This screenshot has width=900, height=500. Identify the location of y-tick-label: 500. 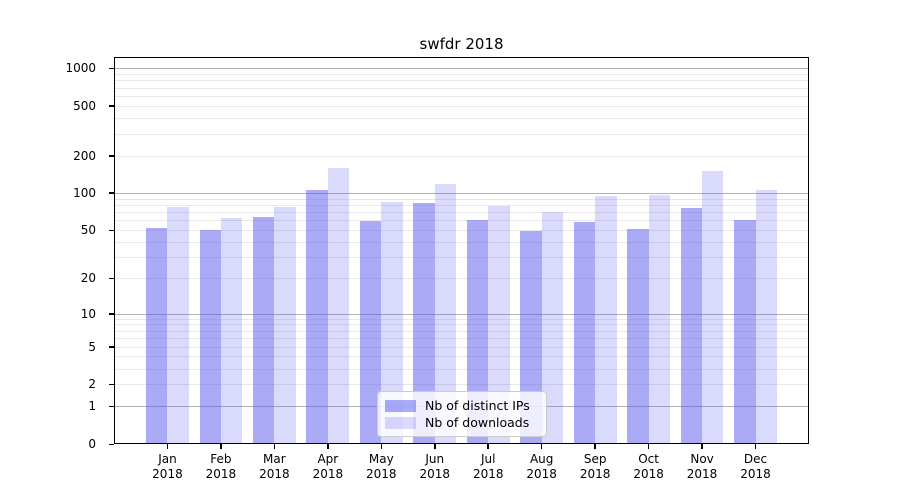
(84, 105).